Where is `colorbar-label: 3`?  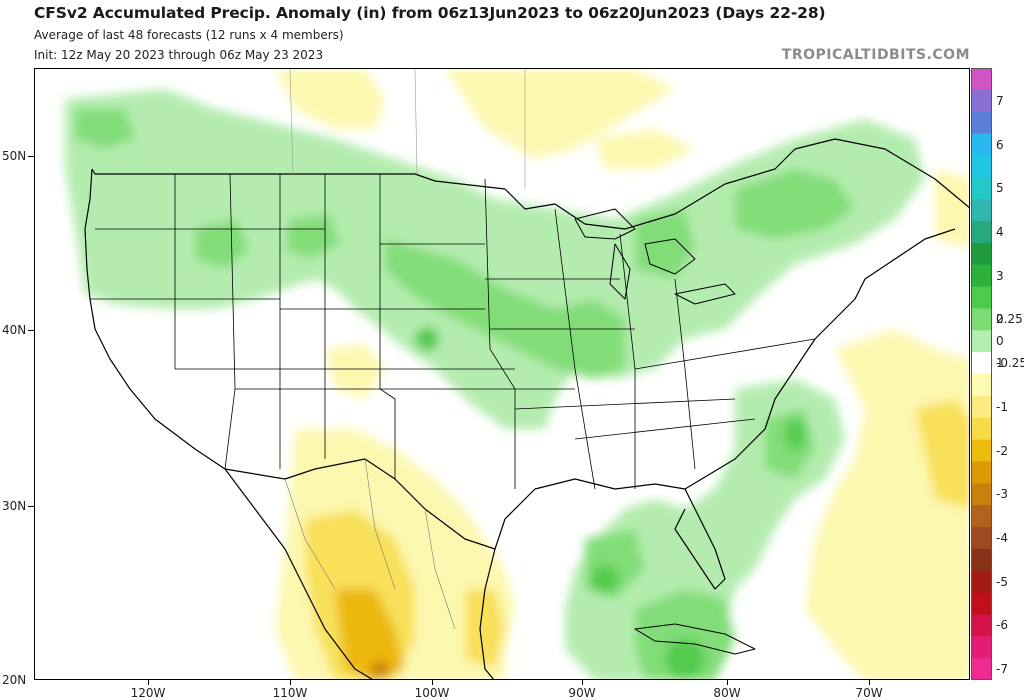 colorbar-label: 3 is located at coordinates (1000, 275).